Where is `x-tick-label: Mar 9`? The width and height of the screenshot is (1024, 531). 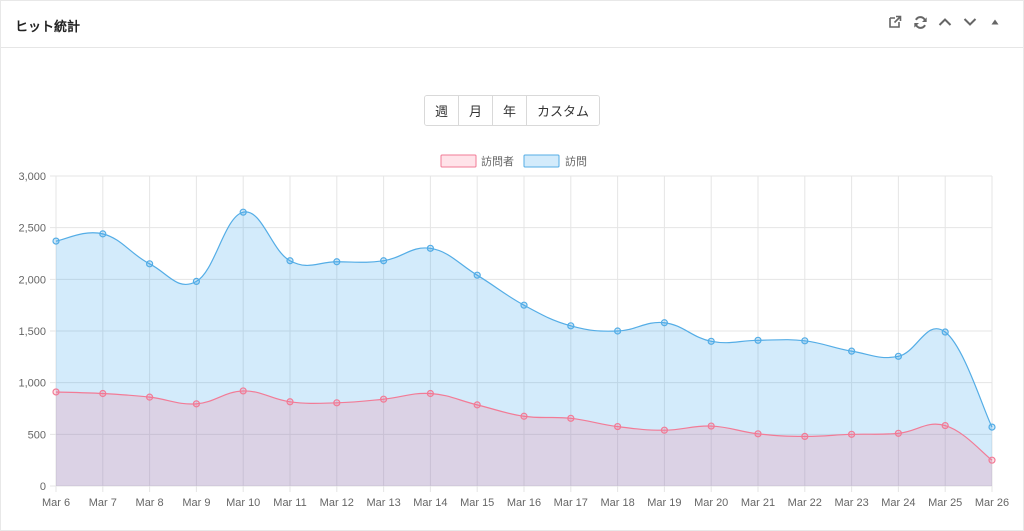 x-tick-label: Mar 9 is located at coordinates (196, 503).